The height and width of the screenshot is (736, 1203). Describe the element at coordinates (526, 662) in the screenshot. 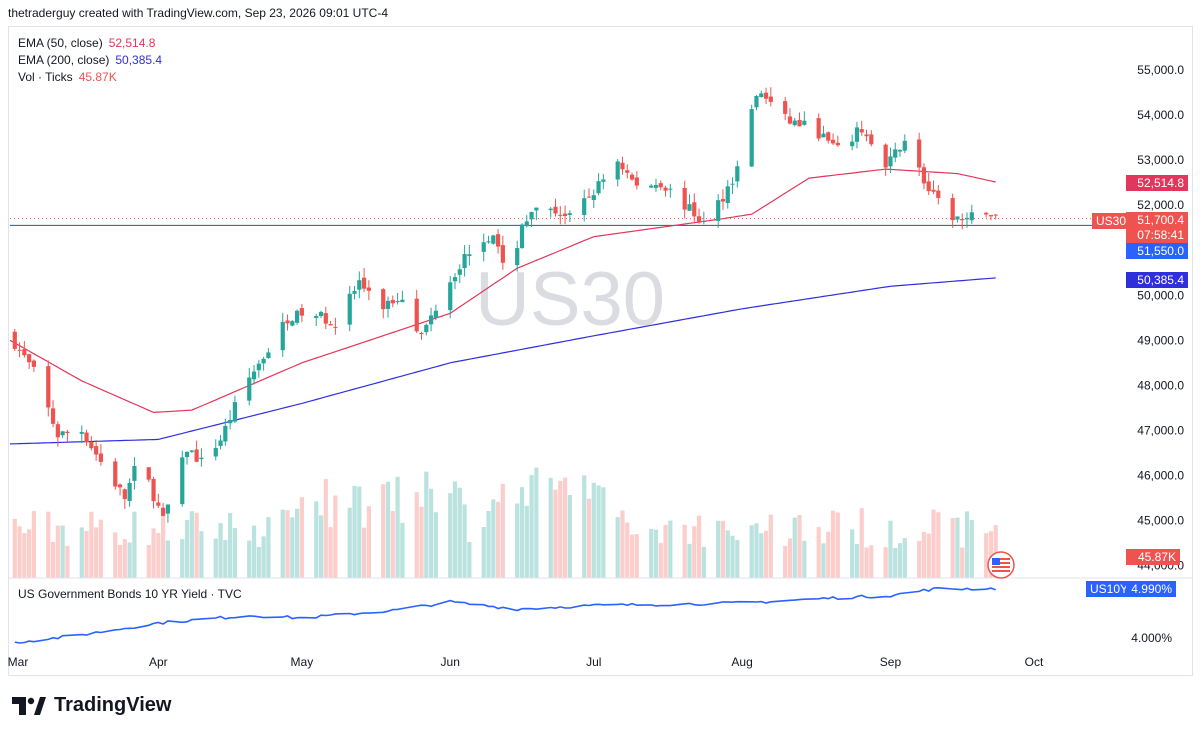

I see `time-axis: Mar Apr May Jun Jul Aug Sep Oct` at that location.